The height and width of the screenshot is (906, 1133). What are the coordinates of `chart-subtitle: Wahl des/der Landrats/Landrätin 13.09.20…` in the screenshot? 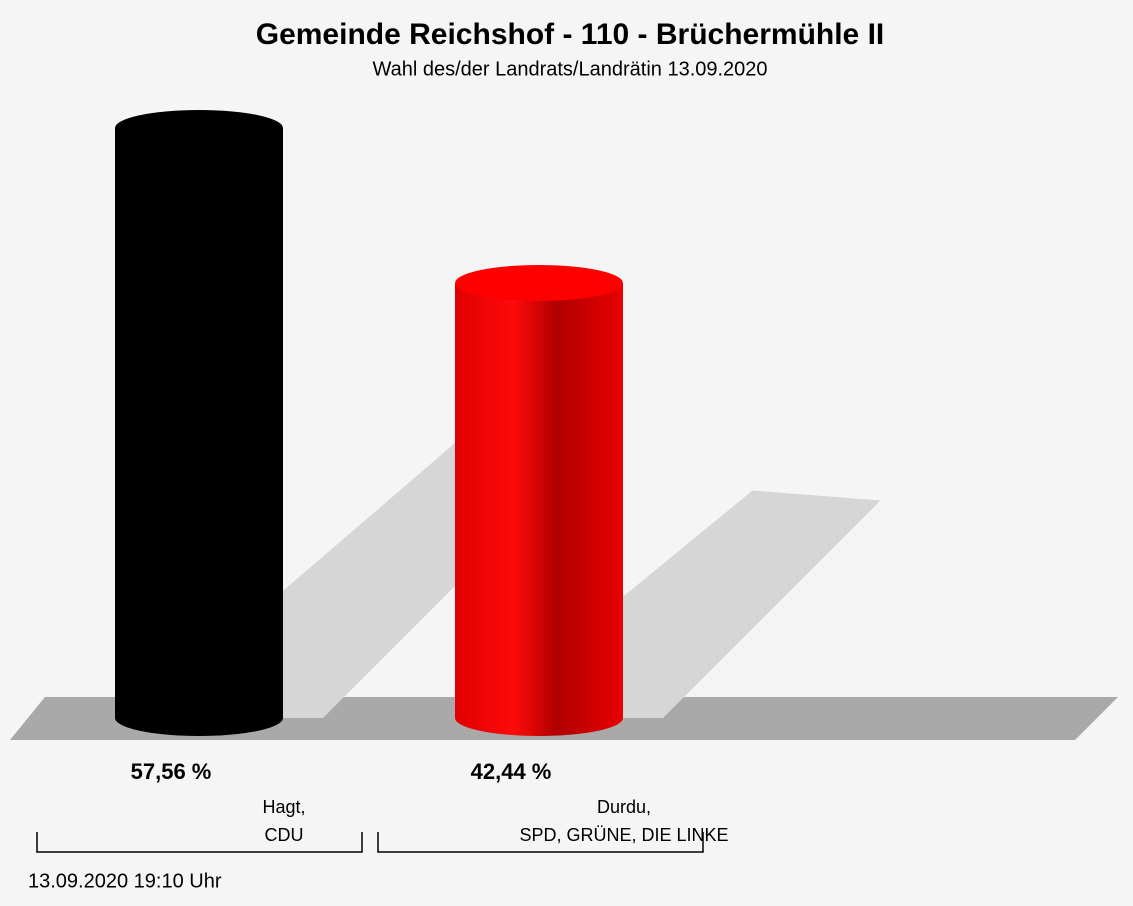 It's located at (569, 69).